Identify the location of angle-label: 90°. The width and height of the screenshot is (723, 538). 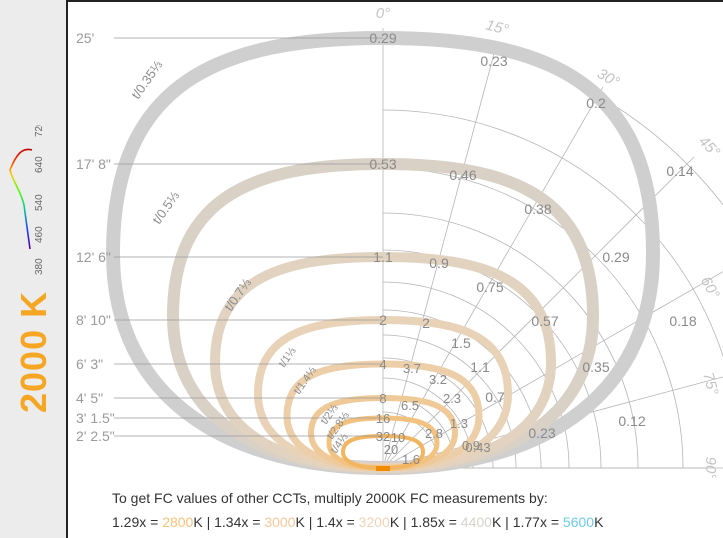
(710, 467).